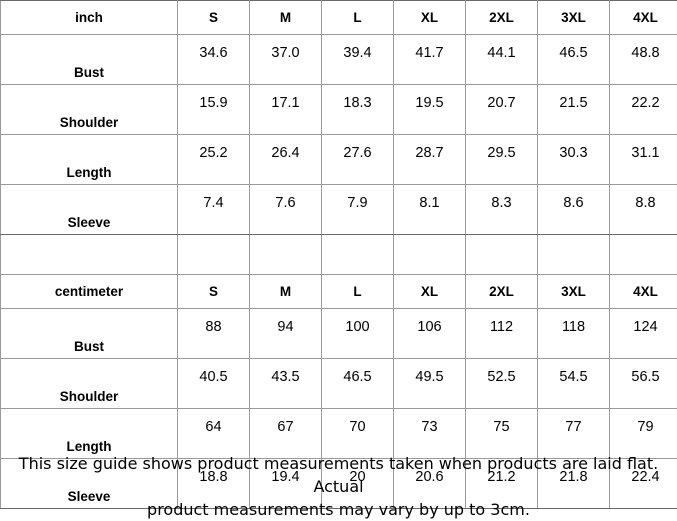  What do you see at coordinates (286, 160) in the screenshot?
I see `table-cell: 26.4` at bounding box center [286, 160].